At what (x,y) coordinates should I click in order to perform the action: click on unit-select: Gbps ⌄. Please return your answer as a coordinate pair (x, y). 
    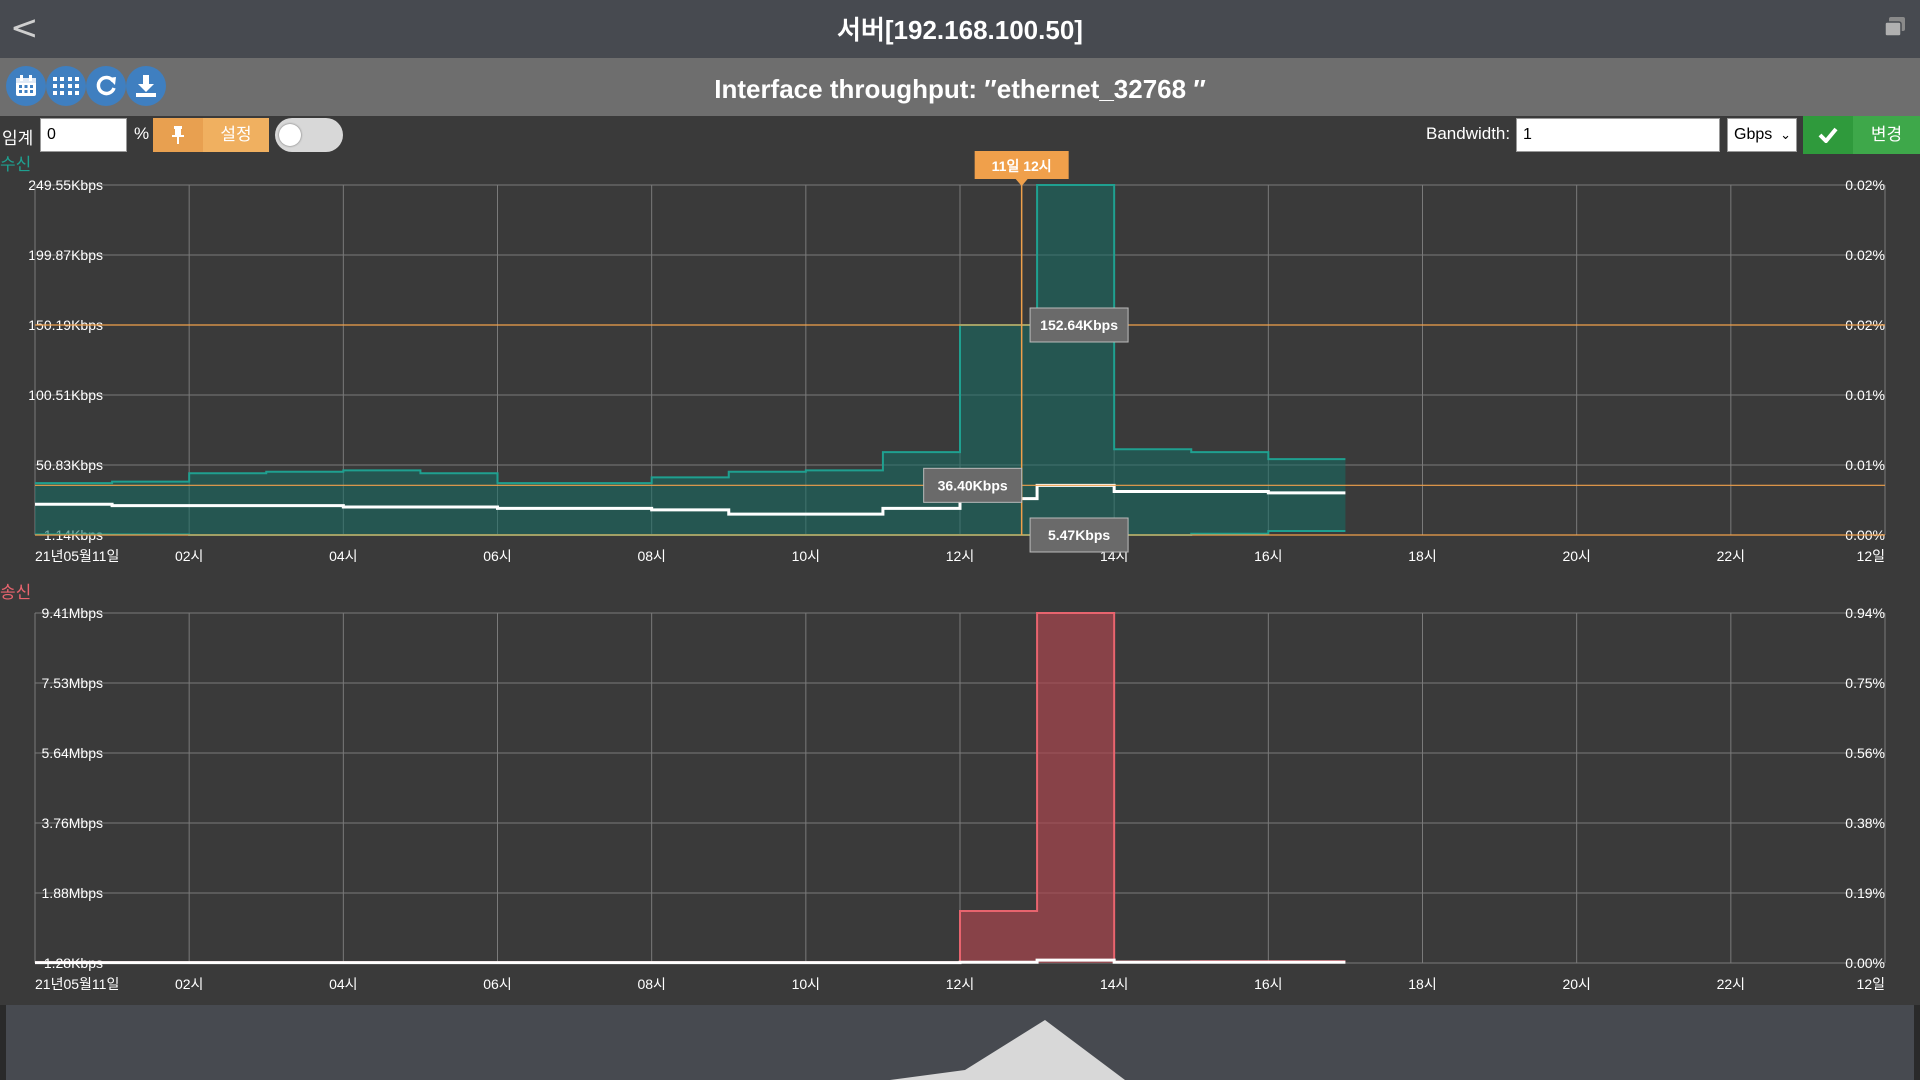
    Looking at the image, I should click on (1762, 135).